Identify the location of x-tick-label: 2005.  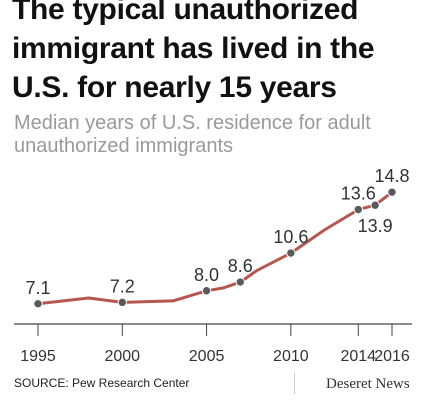
(207, 356).